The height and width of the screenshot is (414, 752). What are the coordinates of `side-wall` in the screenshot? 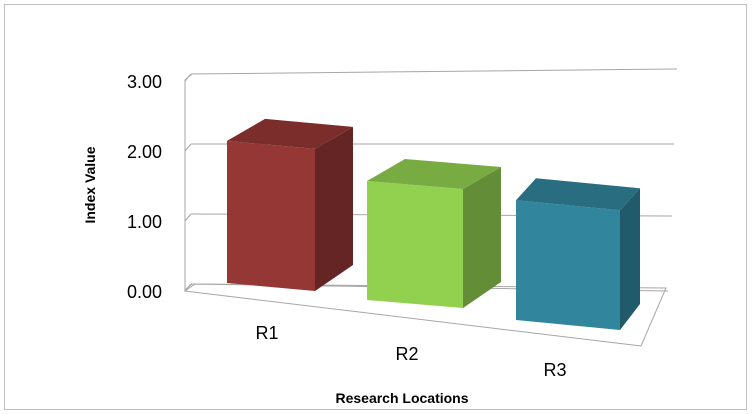 It's located at (188, 182).